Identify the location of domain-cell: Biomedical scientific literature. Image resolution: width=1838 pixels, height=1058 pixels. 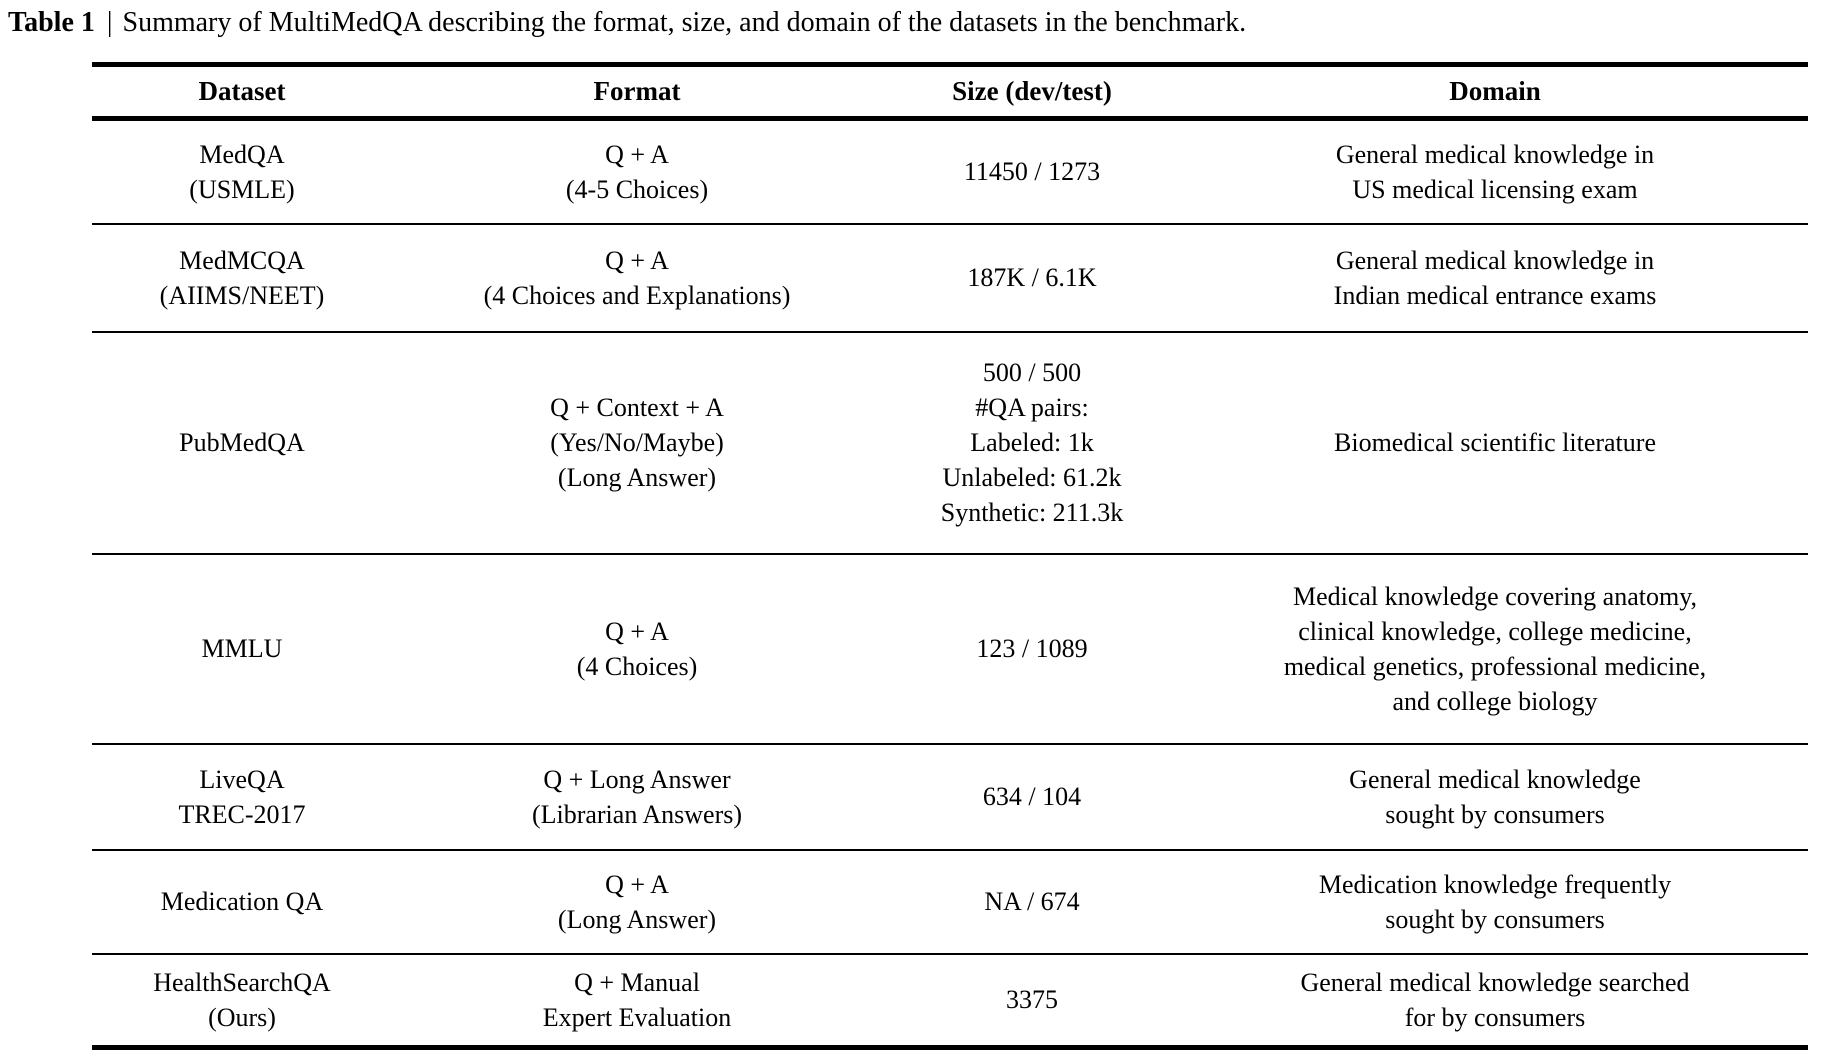
(1495, 442).